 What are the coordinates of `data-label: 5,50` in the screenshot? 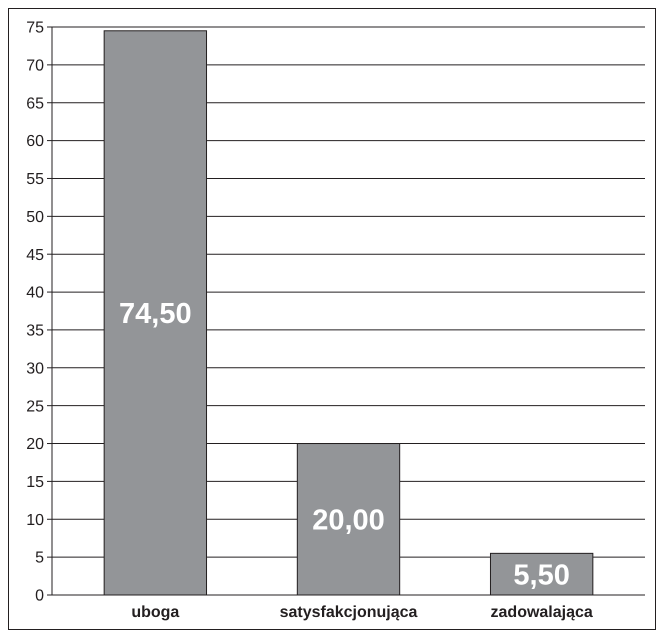 It's located at (541, 575).